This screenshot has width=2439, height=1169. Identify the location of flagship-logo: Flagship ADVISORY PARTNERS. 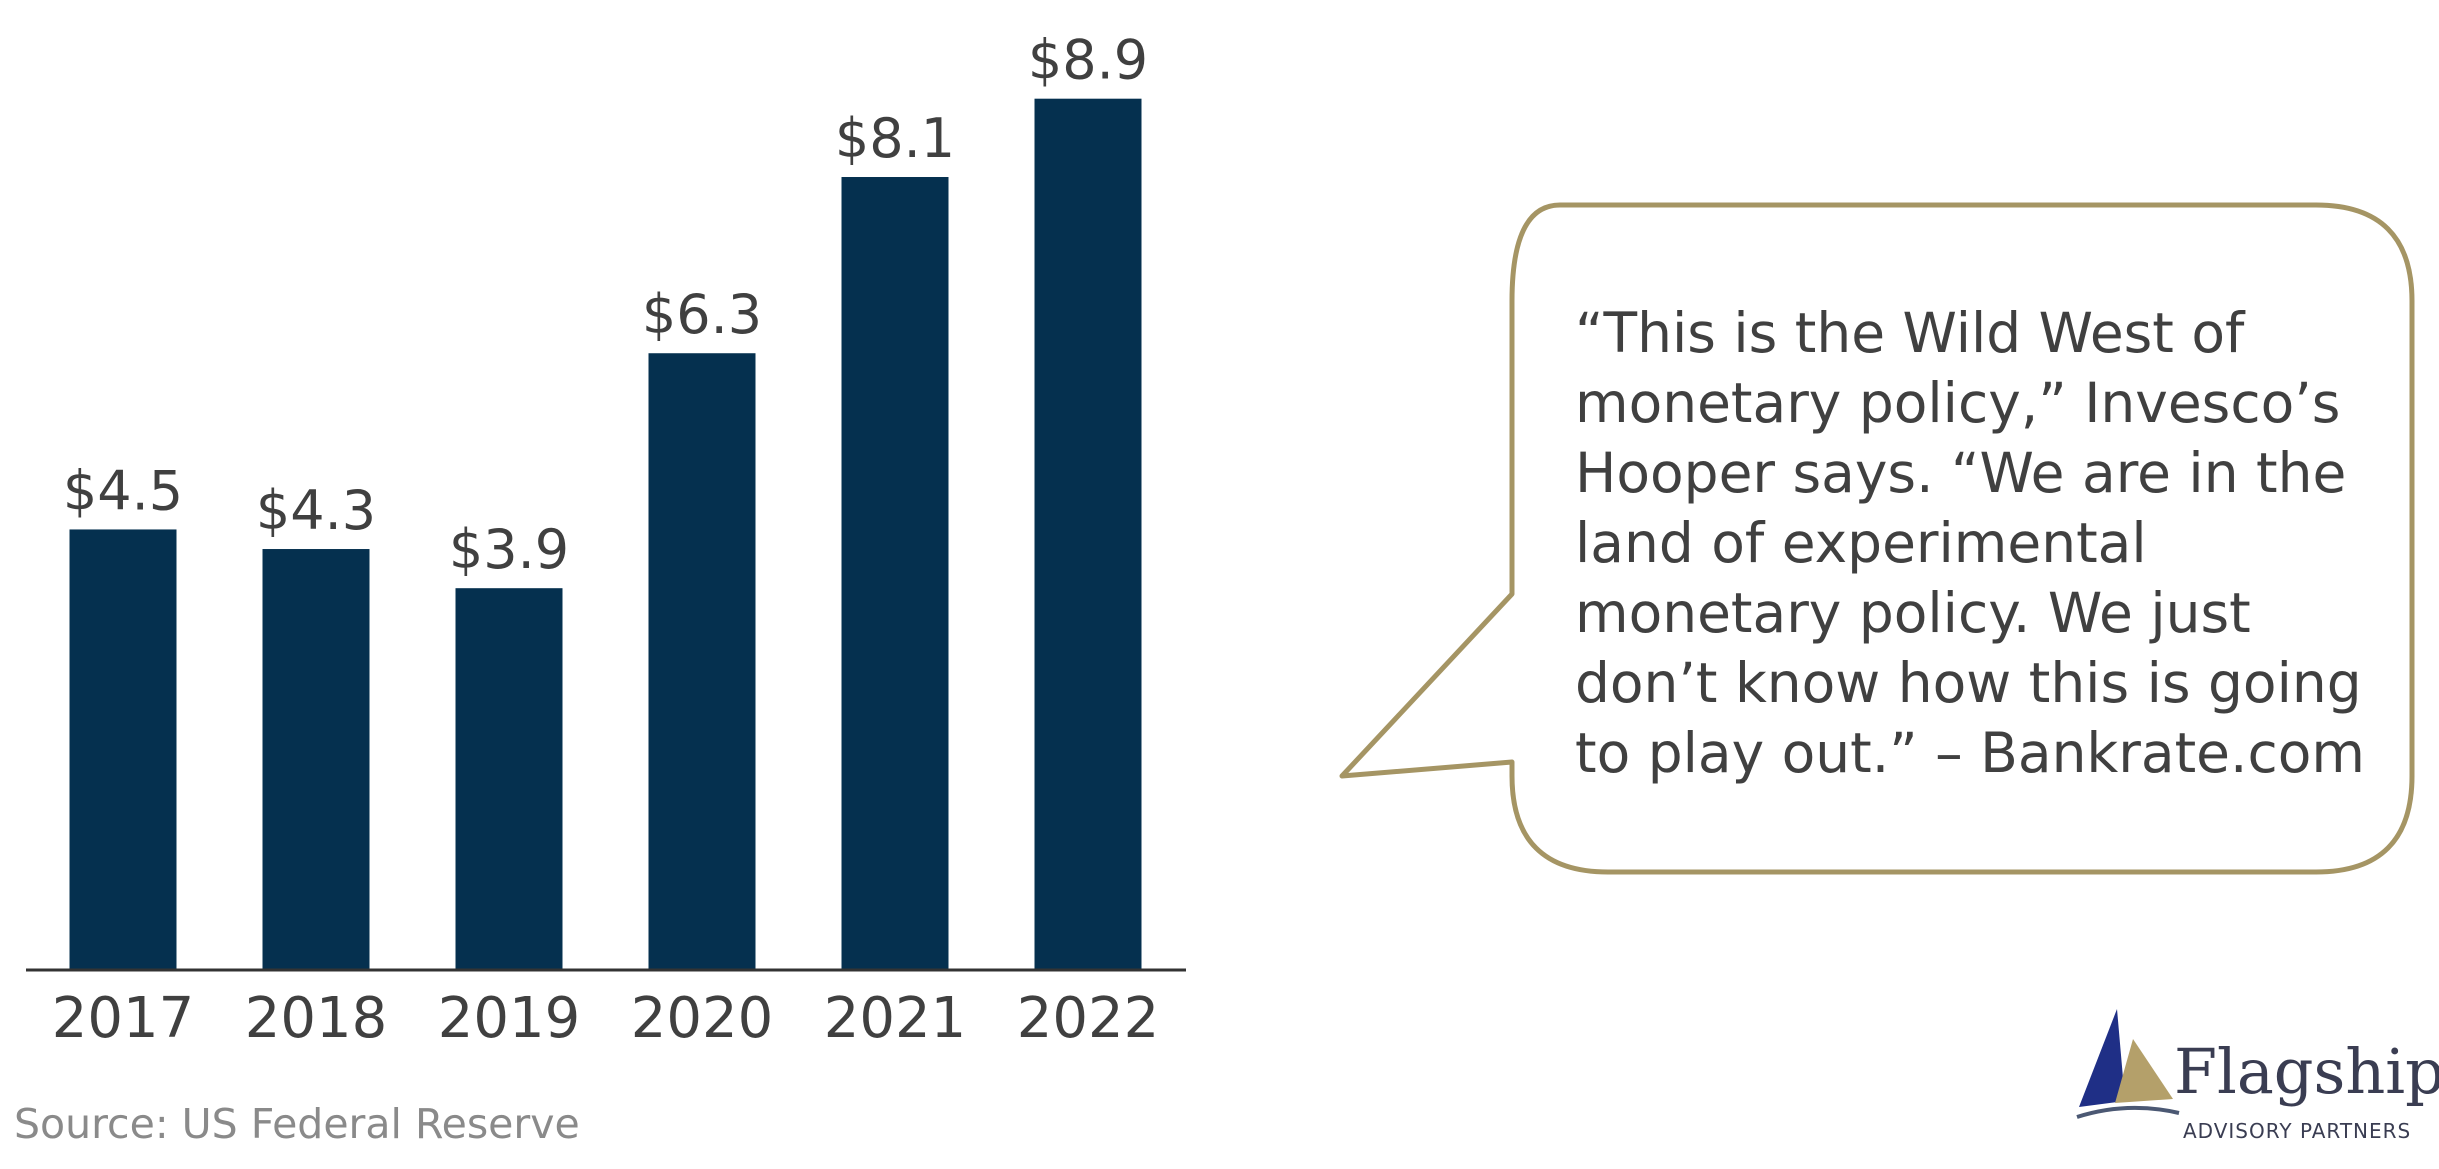
(2257, 1080).